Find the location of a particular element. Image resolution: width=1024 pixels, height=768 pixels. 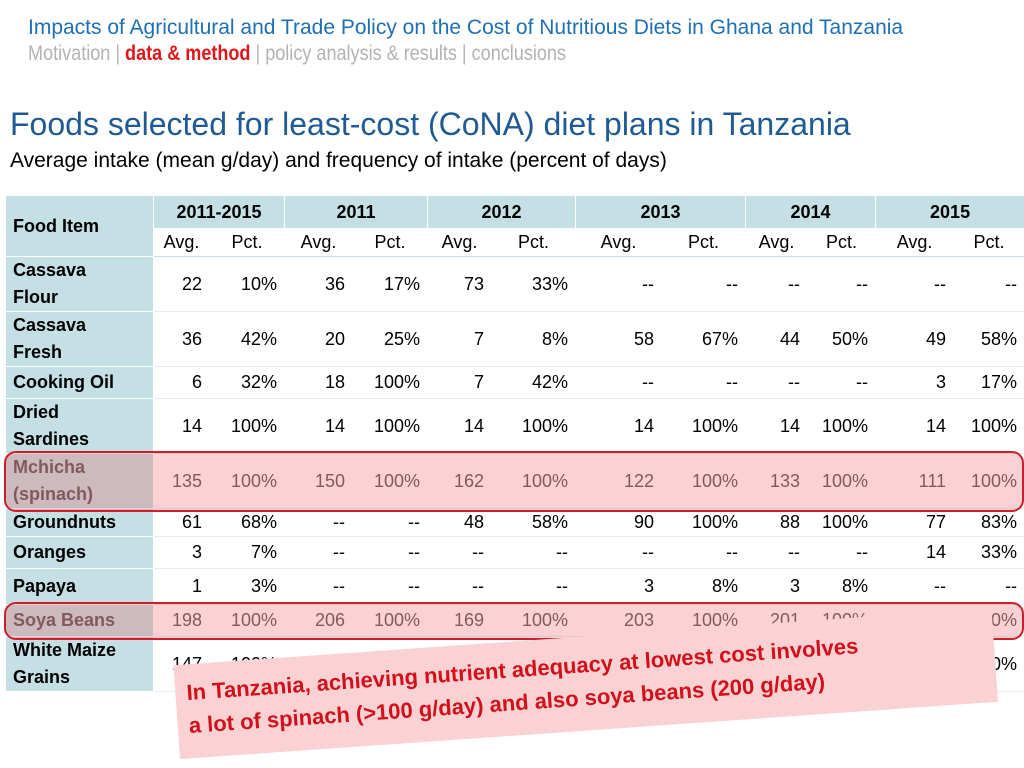

table-row: Papaya 1 3% -- -- -- -- 3 8% 3 8% -- -- is located at coordinates (514, 586).